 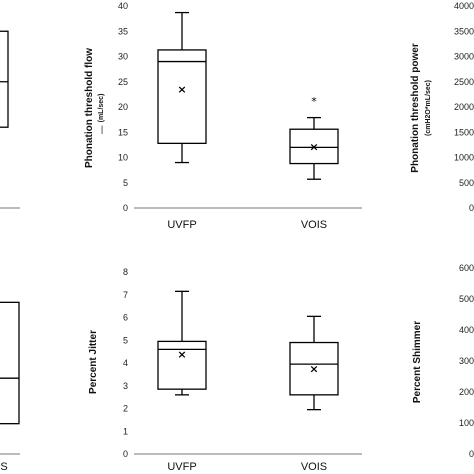 What do you see at coordinates (314, 467) in the screenshot?
I see `category-label-vois-bottom: VOIS` at bounding box center [314, 467].